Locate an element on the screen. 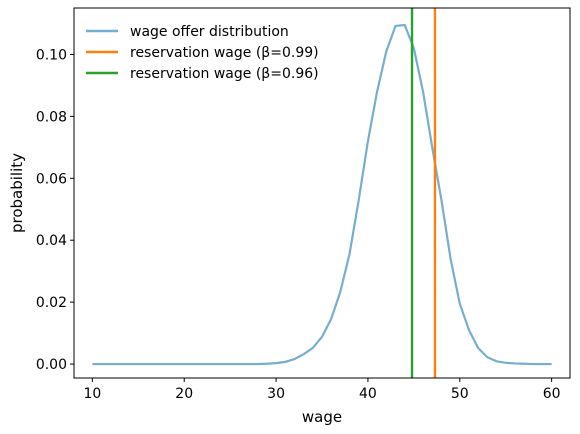 Image resolution: width=580 pixels, height=434 pixels. legend-entry-1: reservation wage (β=0.99) is located at coordinates (224, 53).